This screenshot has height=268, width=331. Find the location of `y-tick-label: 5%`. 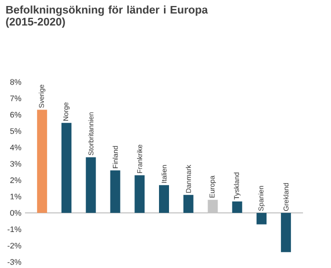

y-tick-label: 5% is located at coordinates (16, 131).